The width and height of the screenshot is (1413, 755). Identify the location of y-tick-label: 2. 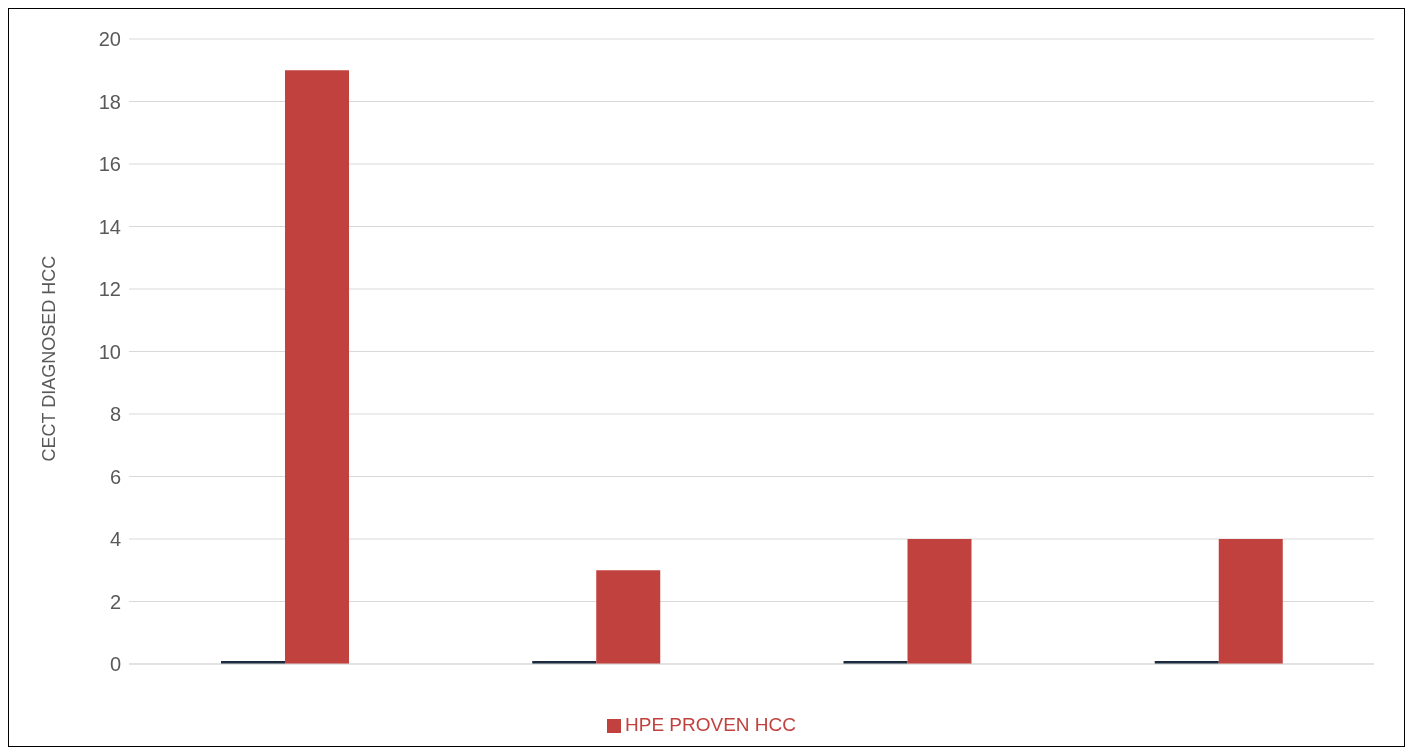
(115, 601).